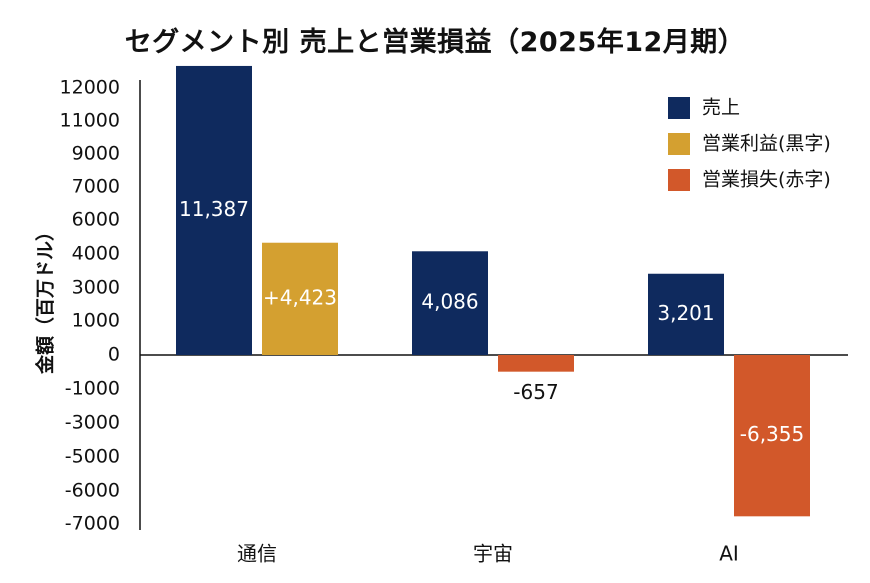  What do you see at coordinates (92, 389) in the screenshot?
I see `y-tick-label: -1000` at bounding box center [92, 389].